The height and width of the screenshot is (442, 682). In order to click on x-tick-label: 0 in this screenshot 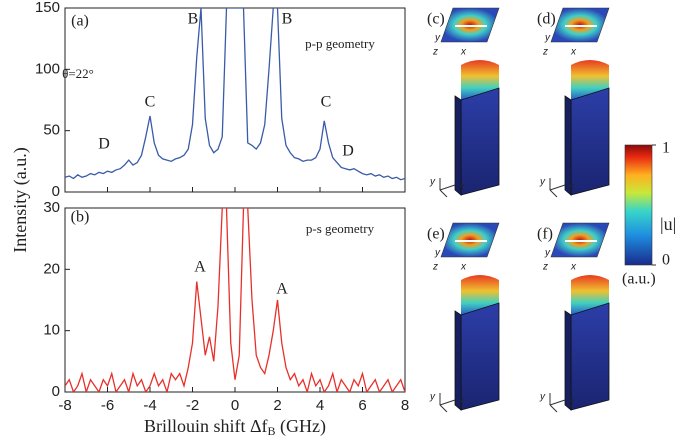, I will do `click(235, 405)`.